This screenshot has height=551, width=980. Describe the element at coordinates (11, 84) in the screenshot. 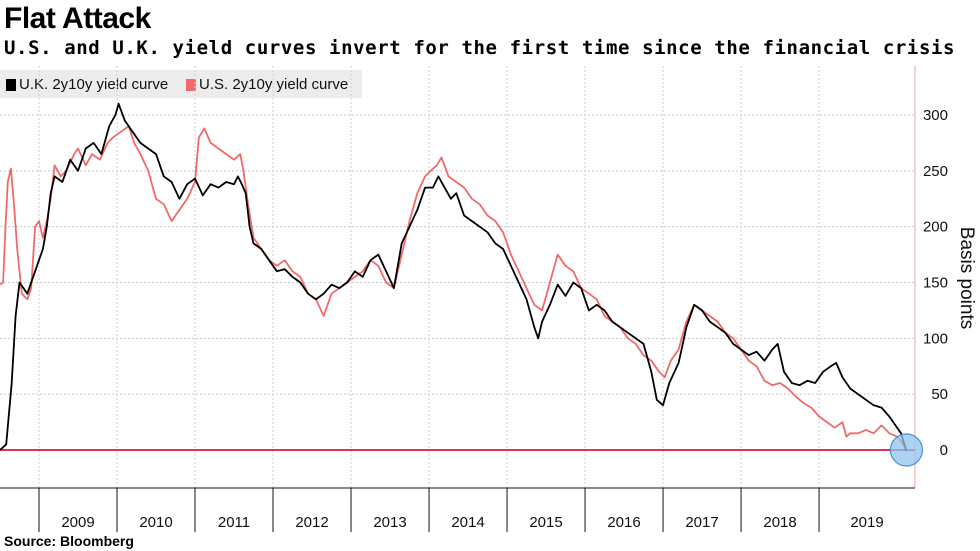

I see `legend-swatch-uk` at that location.